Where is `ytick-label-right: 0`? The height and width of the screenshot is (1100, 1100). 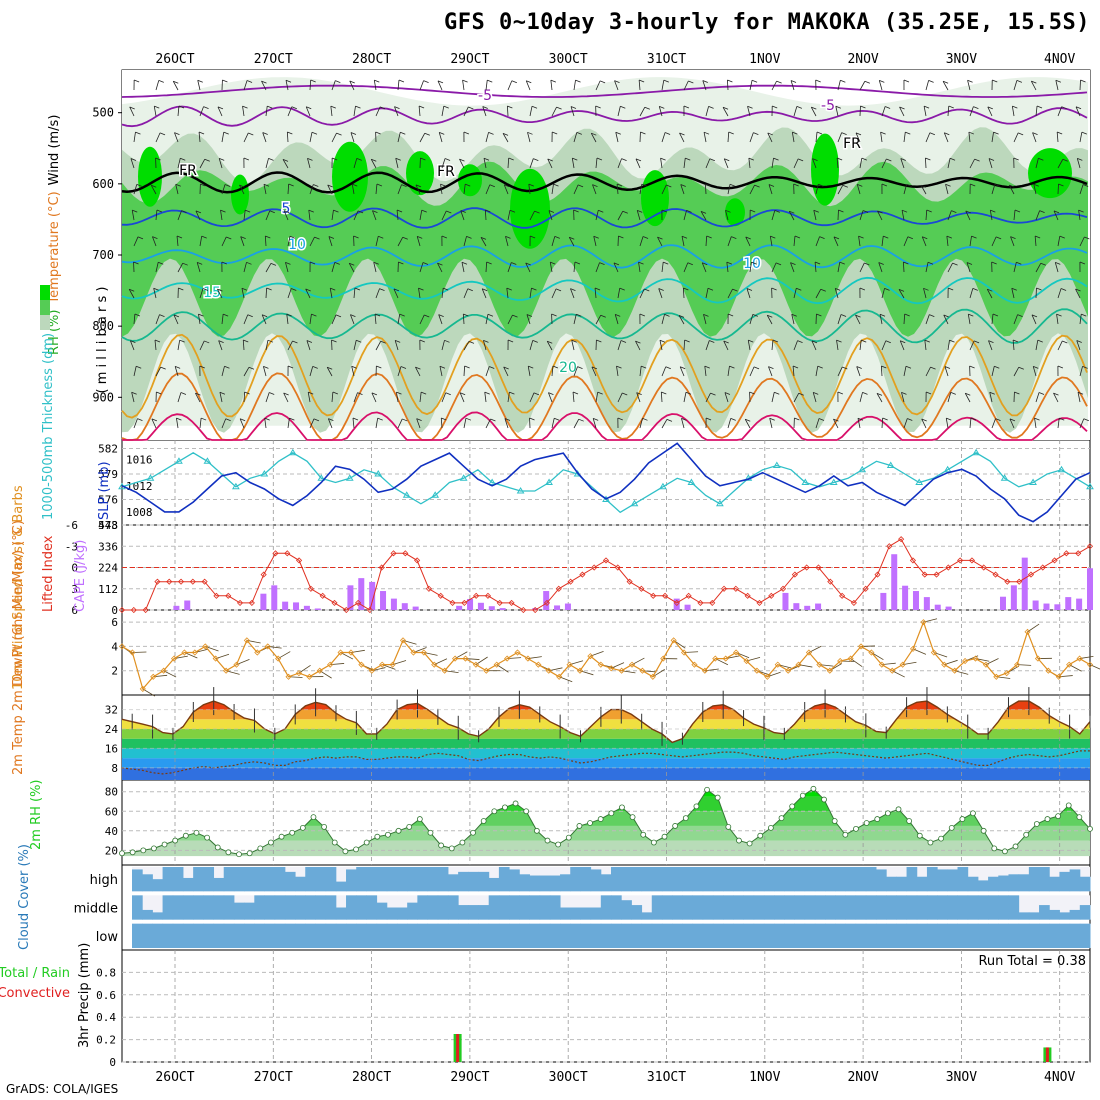 ytick-label-right: 0 is located at coordinates (114, 610).